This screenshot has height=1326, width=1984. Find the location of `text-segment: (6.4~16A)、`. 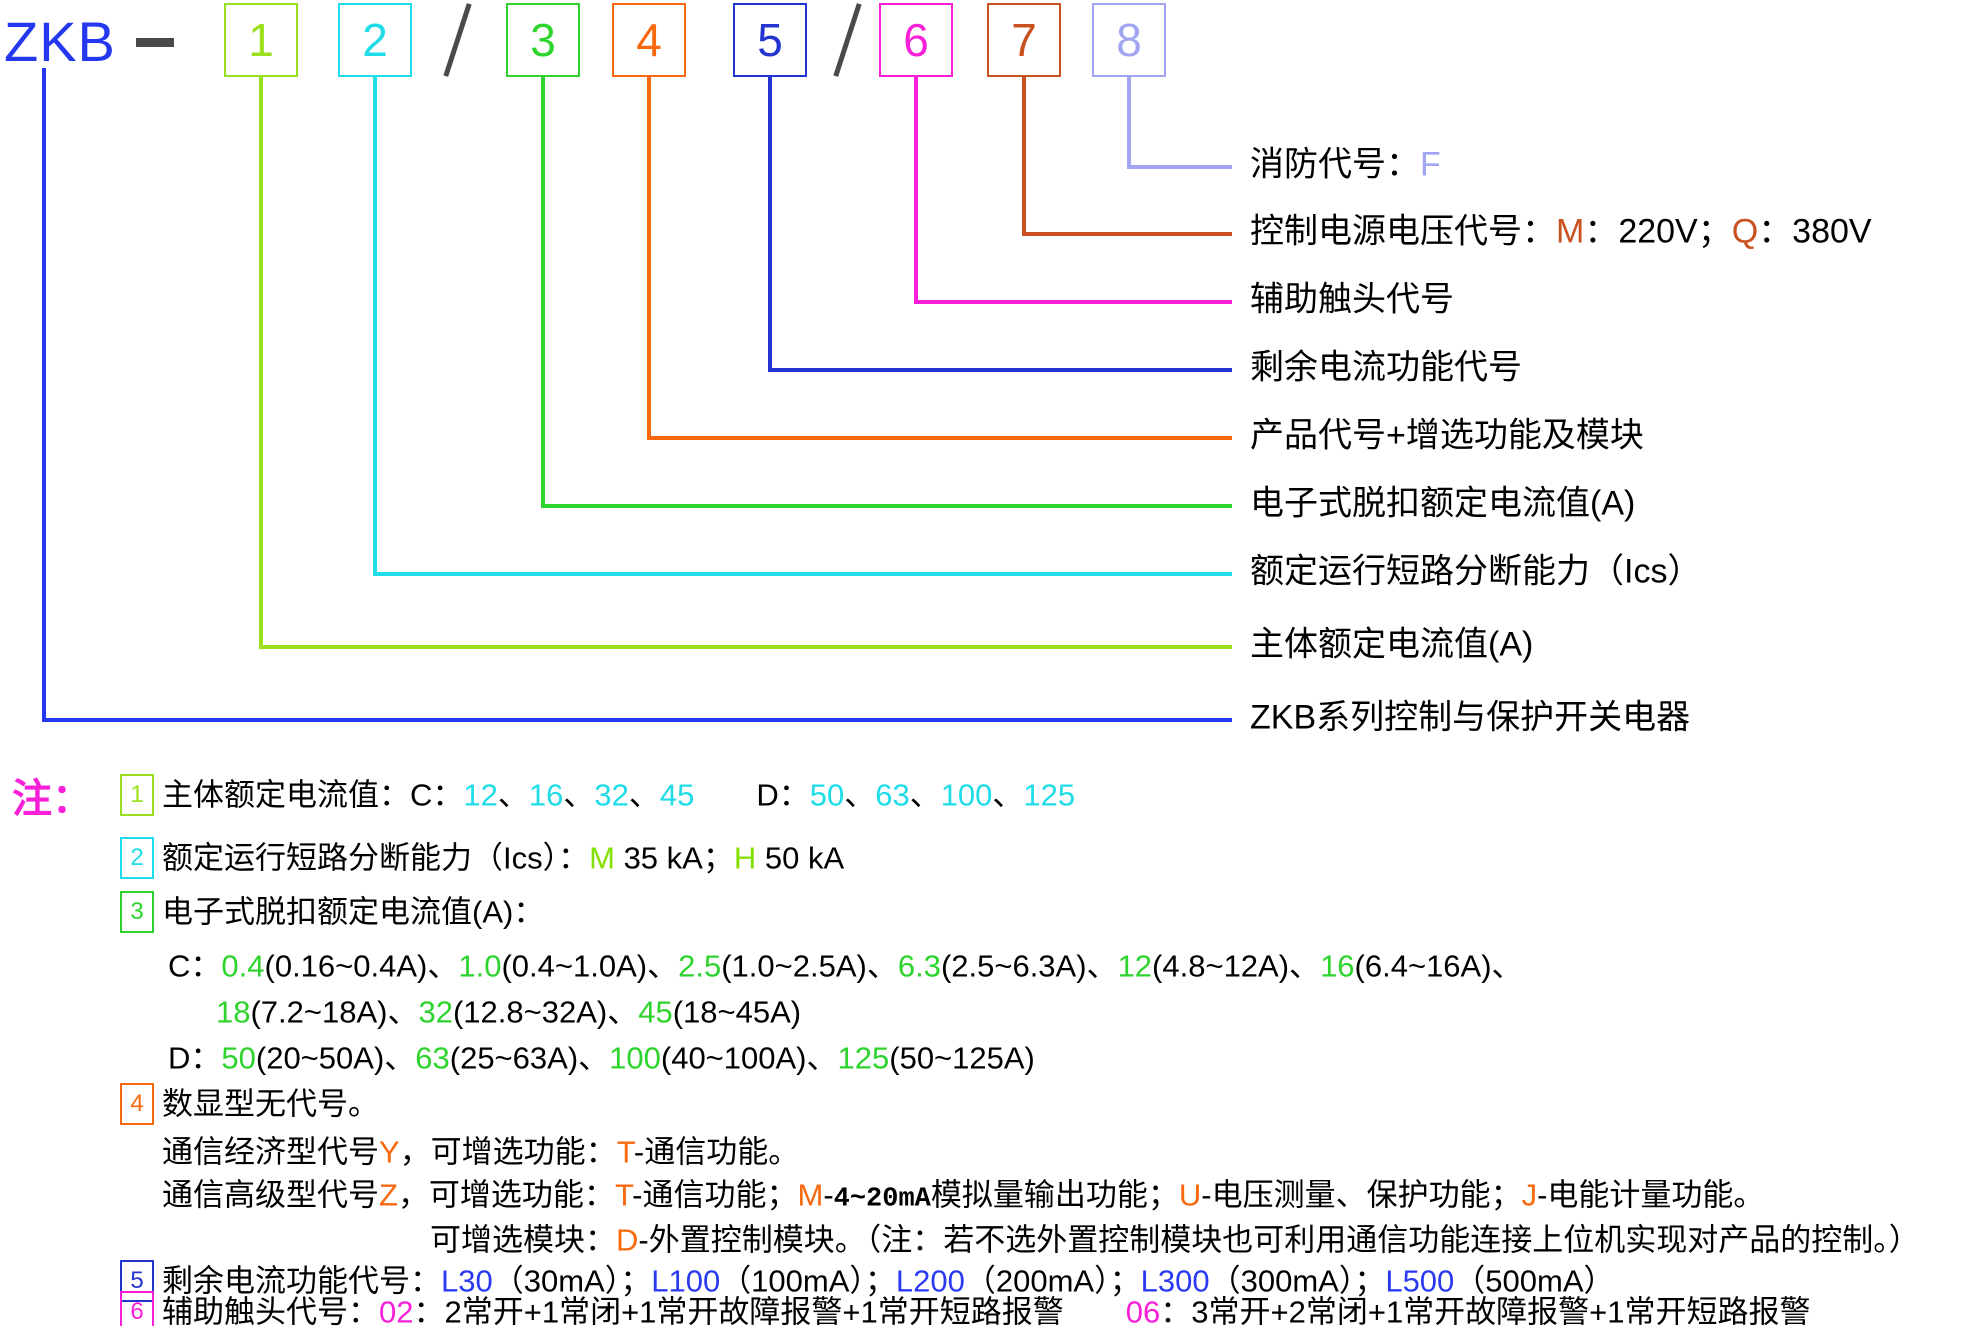

text-segment: (6.4~16A)、 is located at coordinates (1438, 966).